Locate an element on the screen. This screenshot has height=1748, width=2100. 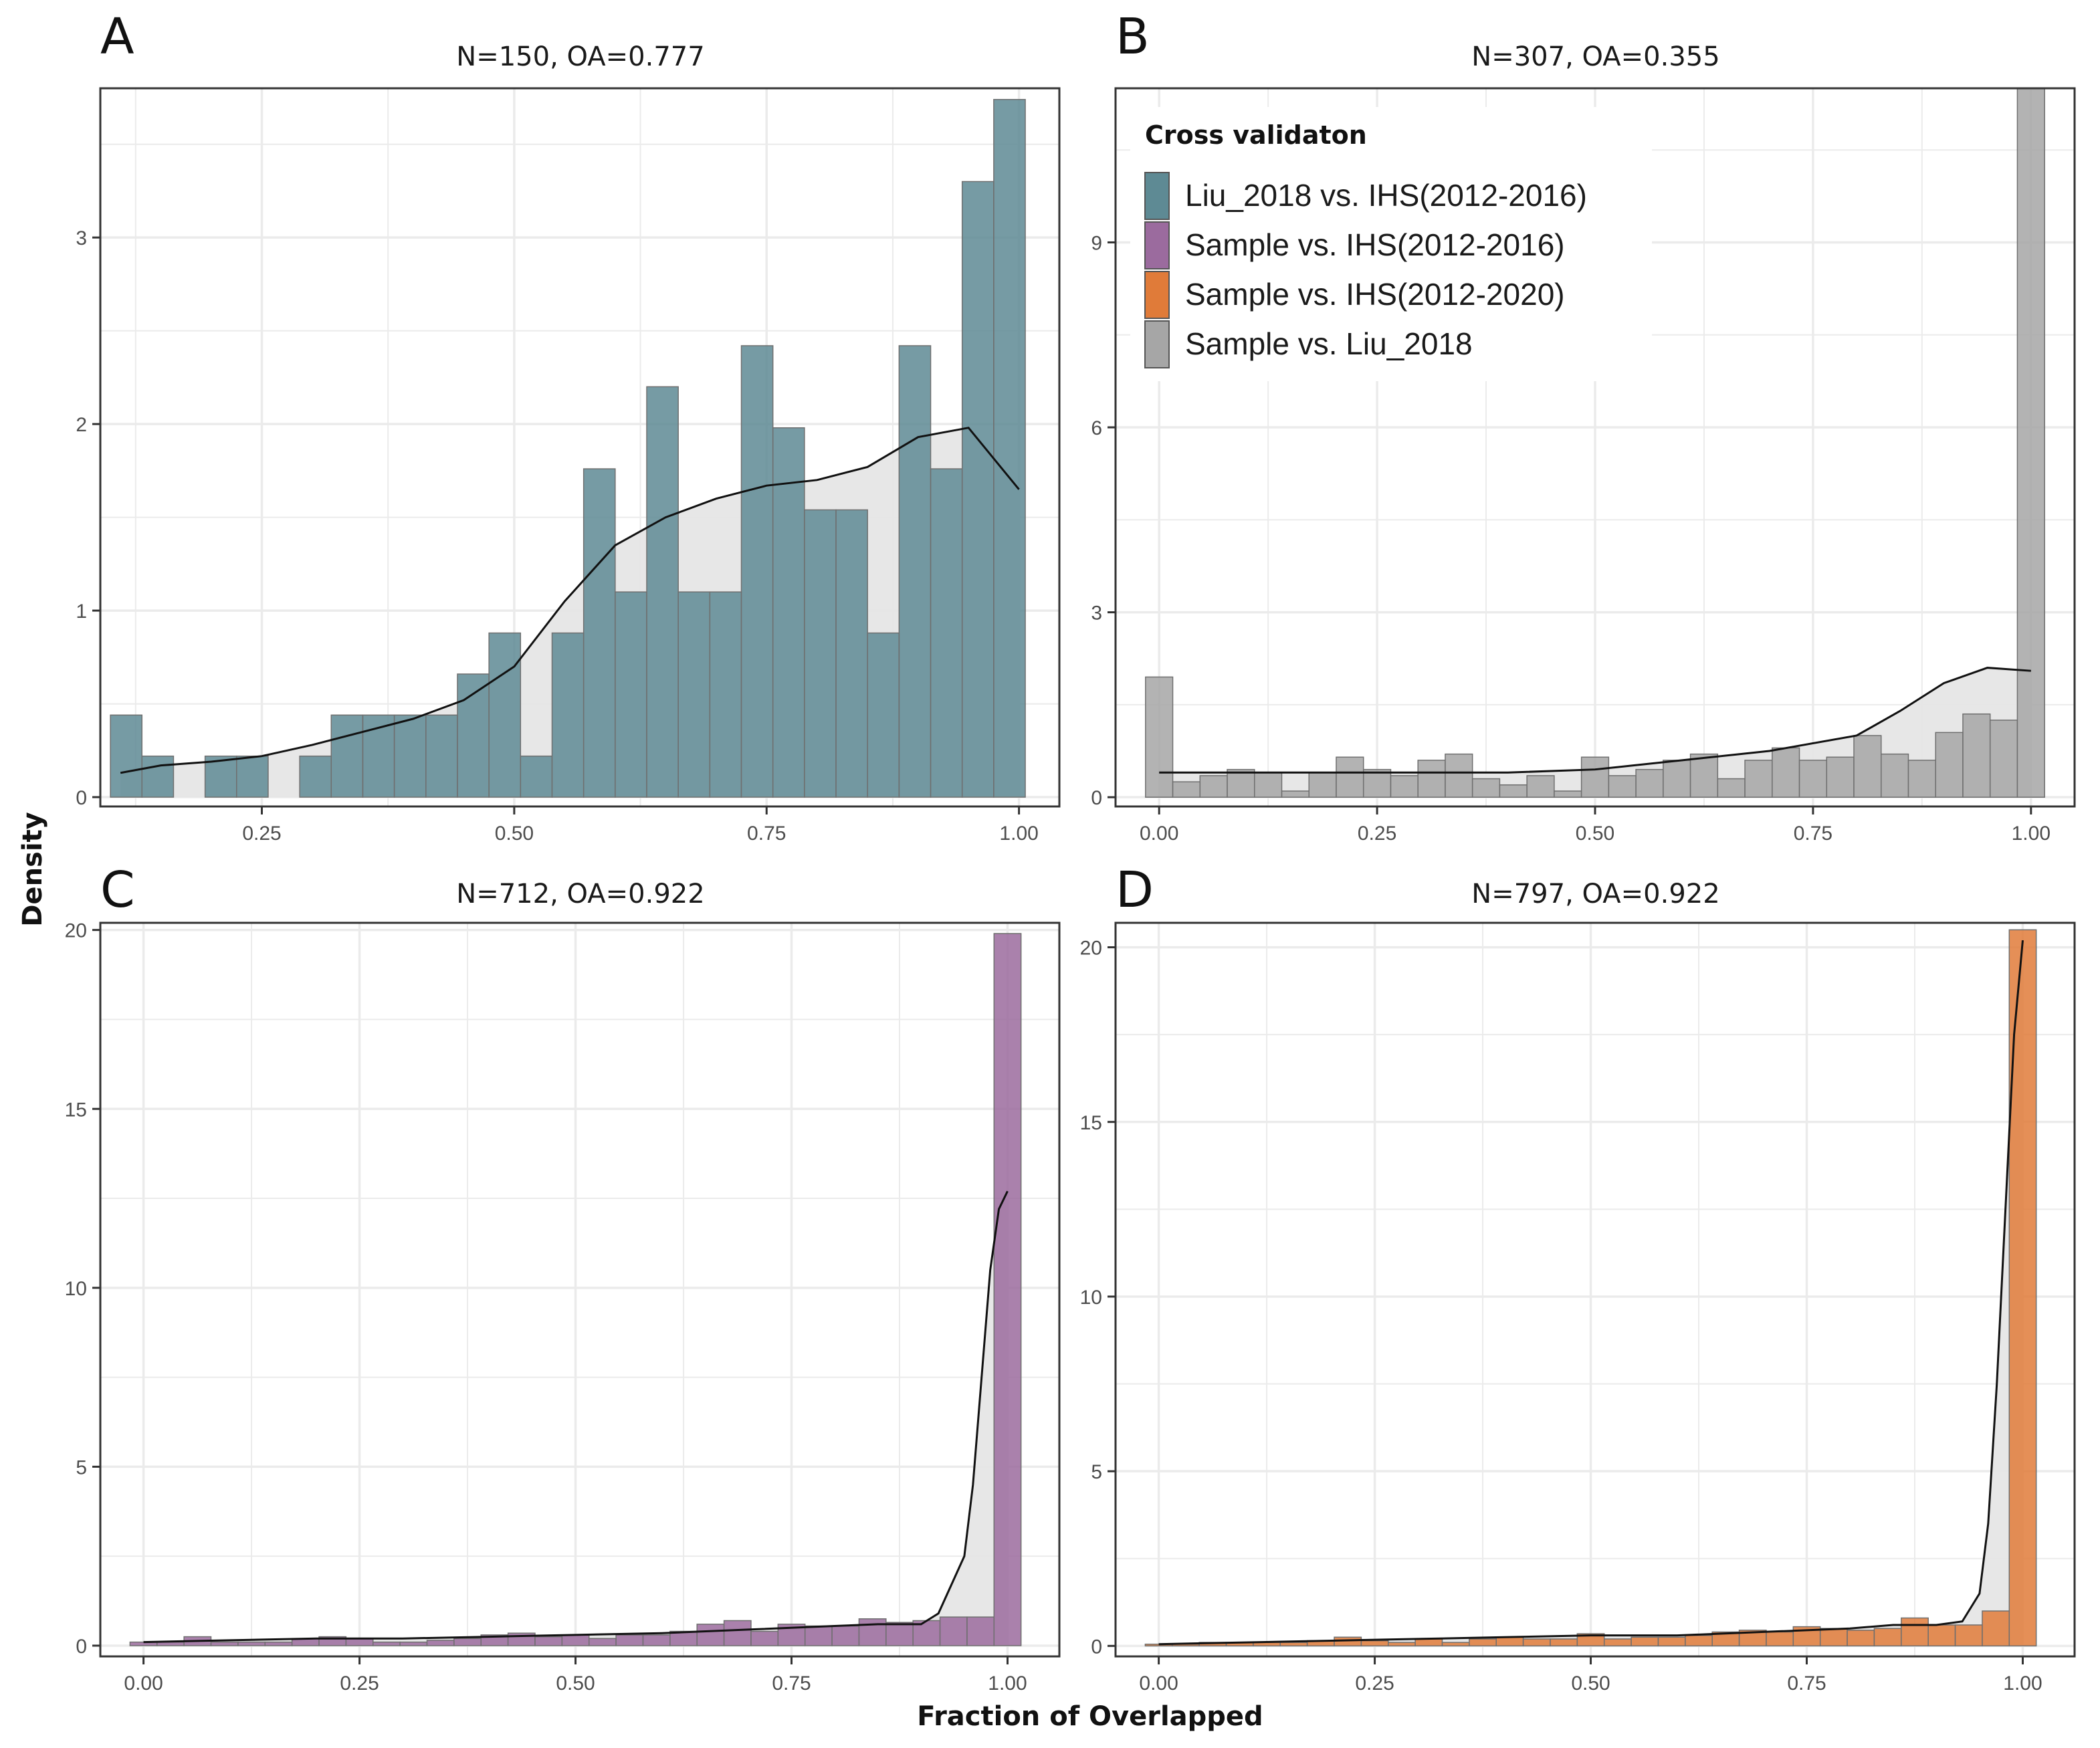
y-tick-label: 15 is located at coordinates (1091, 1123).